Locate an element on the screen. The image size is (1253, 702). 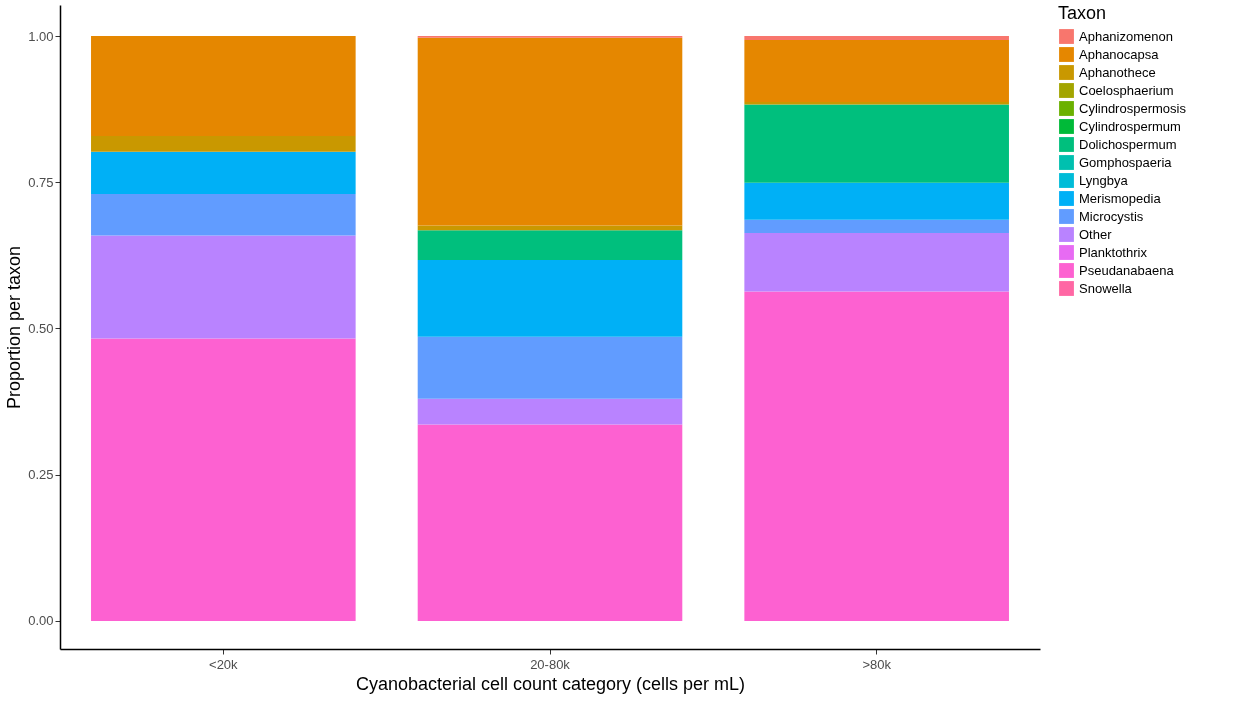
legend-label: Cylindrospermum is located at coordinates (1130, 126).